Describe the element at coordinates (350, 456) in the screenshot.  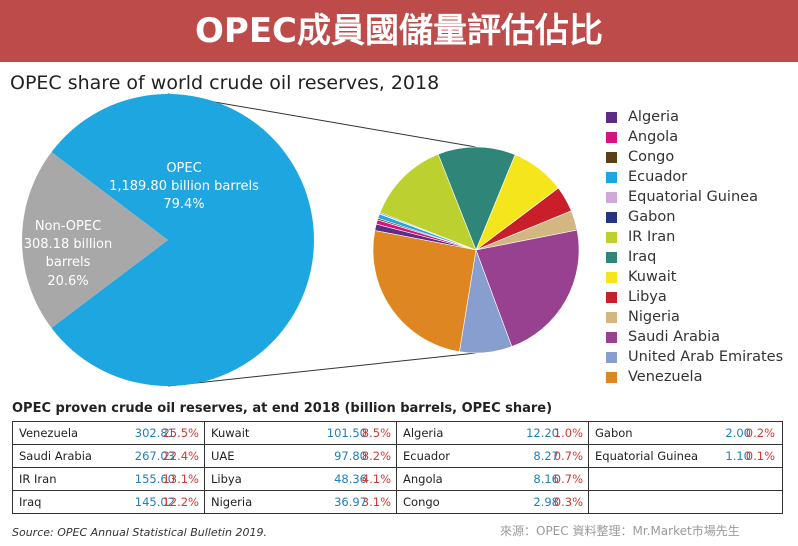
I see `reserve-value: 97.80` at that location.